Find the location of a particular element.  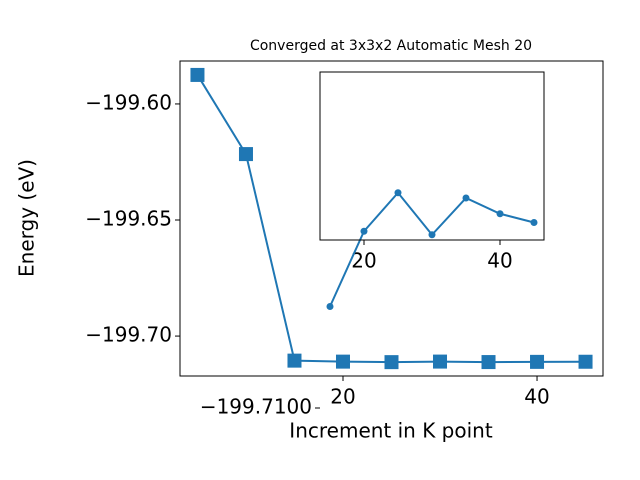

chart-title: Converged at 3x3x2 Automatic Mesh 20 is located at coordinates (391, 46).